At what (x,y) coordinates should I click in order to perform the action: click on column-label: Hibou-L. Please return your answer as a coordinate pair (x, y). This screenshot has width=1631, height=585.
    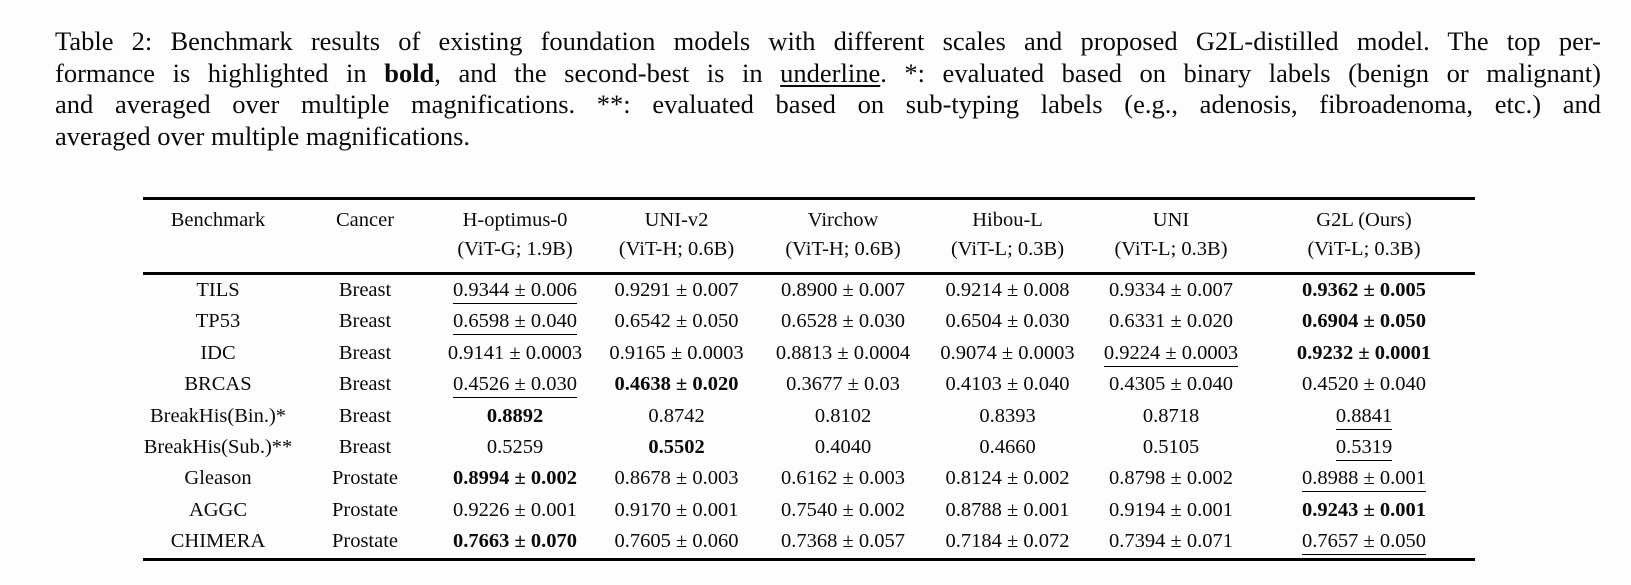
    Looking at the image, I should click on (1007, 220).